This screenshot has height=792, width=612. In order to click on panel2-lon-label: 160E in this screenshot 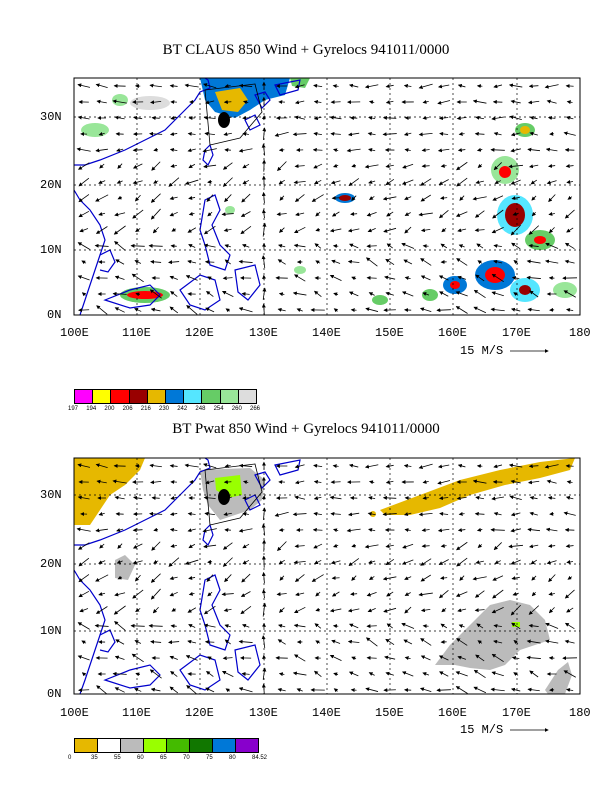, I will do `click(452, 713)`.